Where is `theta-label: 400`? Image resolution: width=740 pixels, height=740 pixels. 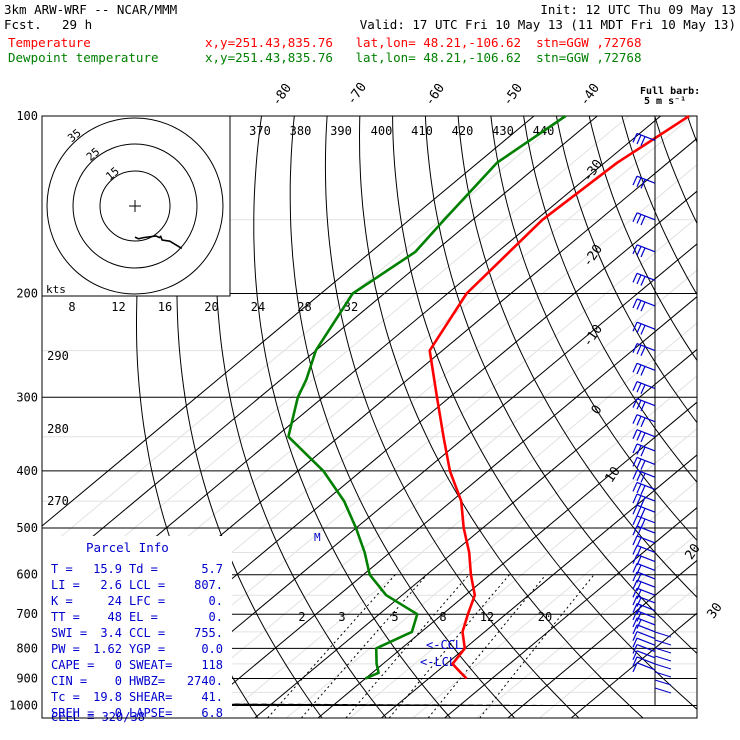 theta-label: 400 is located at coordinates (382, 131).